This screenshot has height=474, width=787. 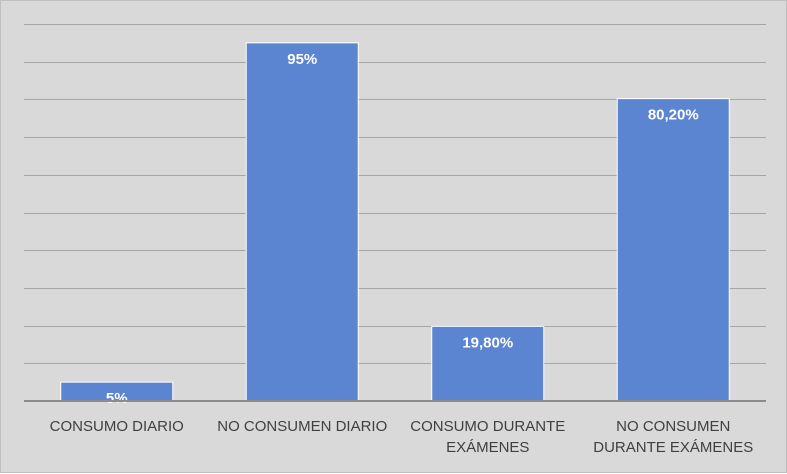 I want to click on category-label-line: NO CONSUMEN DIARIO, so click(x=302, y=426).